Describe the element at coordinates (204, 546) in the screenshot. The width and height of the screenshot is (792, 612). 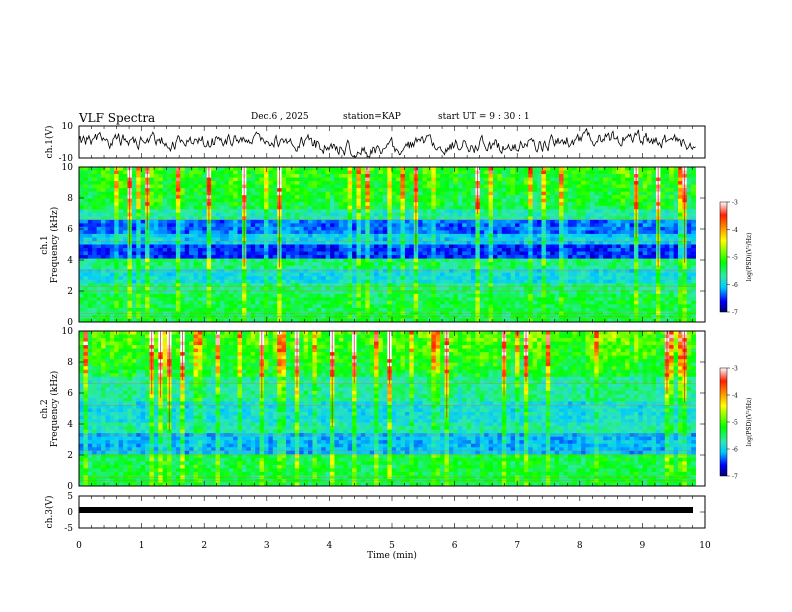
I see `x-tick-label: 2` at that location.